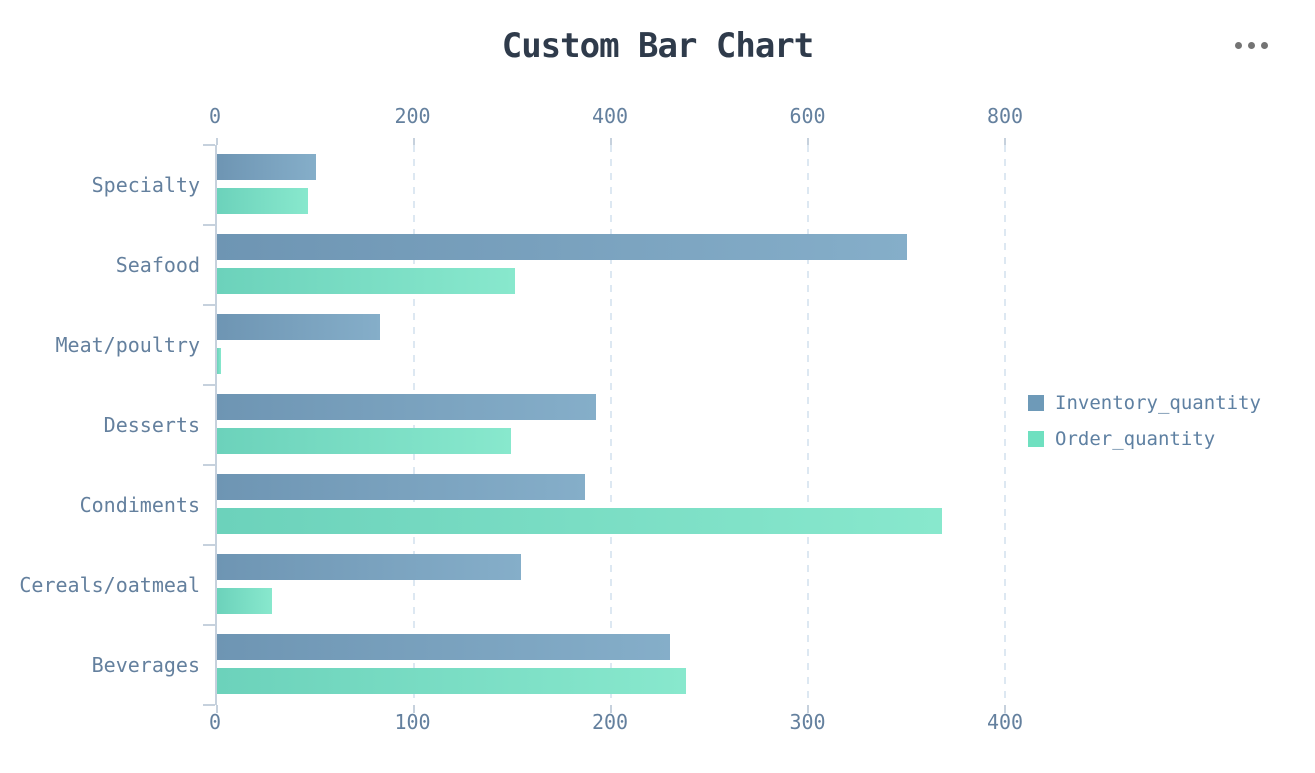  Describe the element at coordinates (1005, 116) in the screenshot. I see `top-axis-tick-label: 800` at that location.